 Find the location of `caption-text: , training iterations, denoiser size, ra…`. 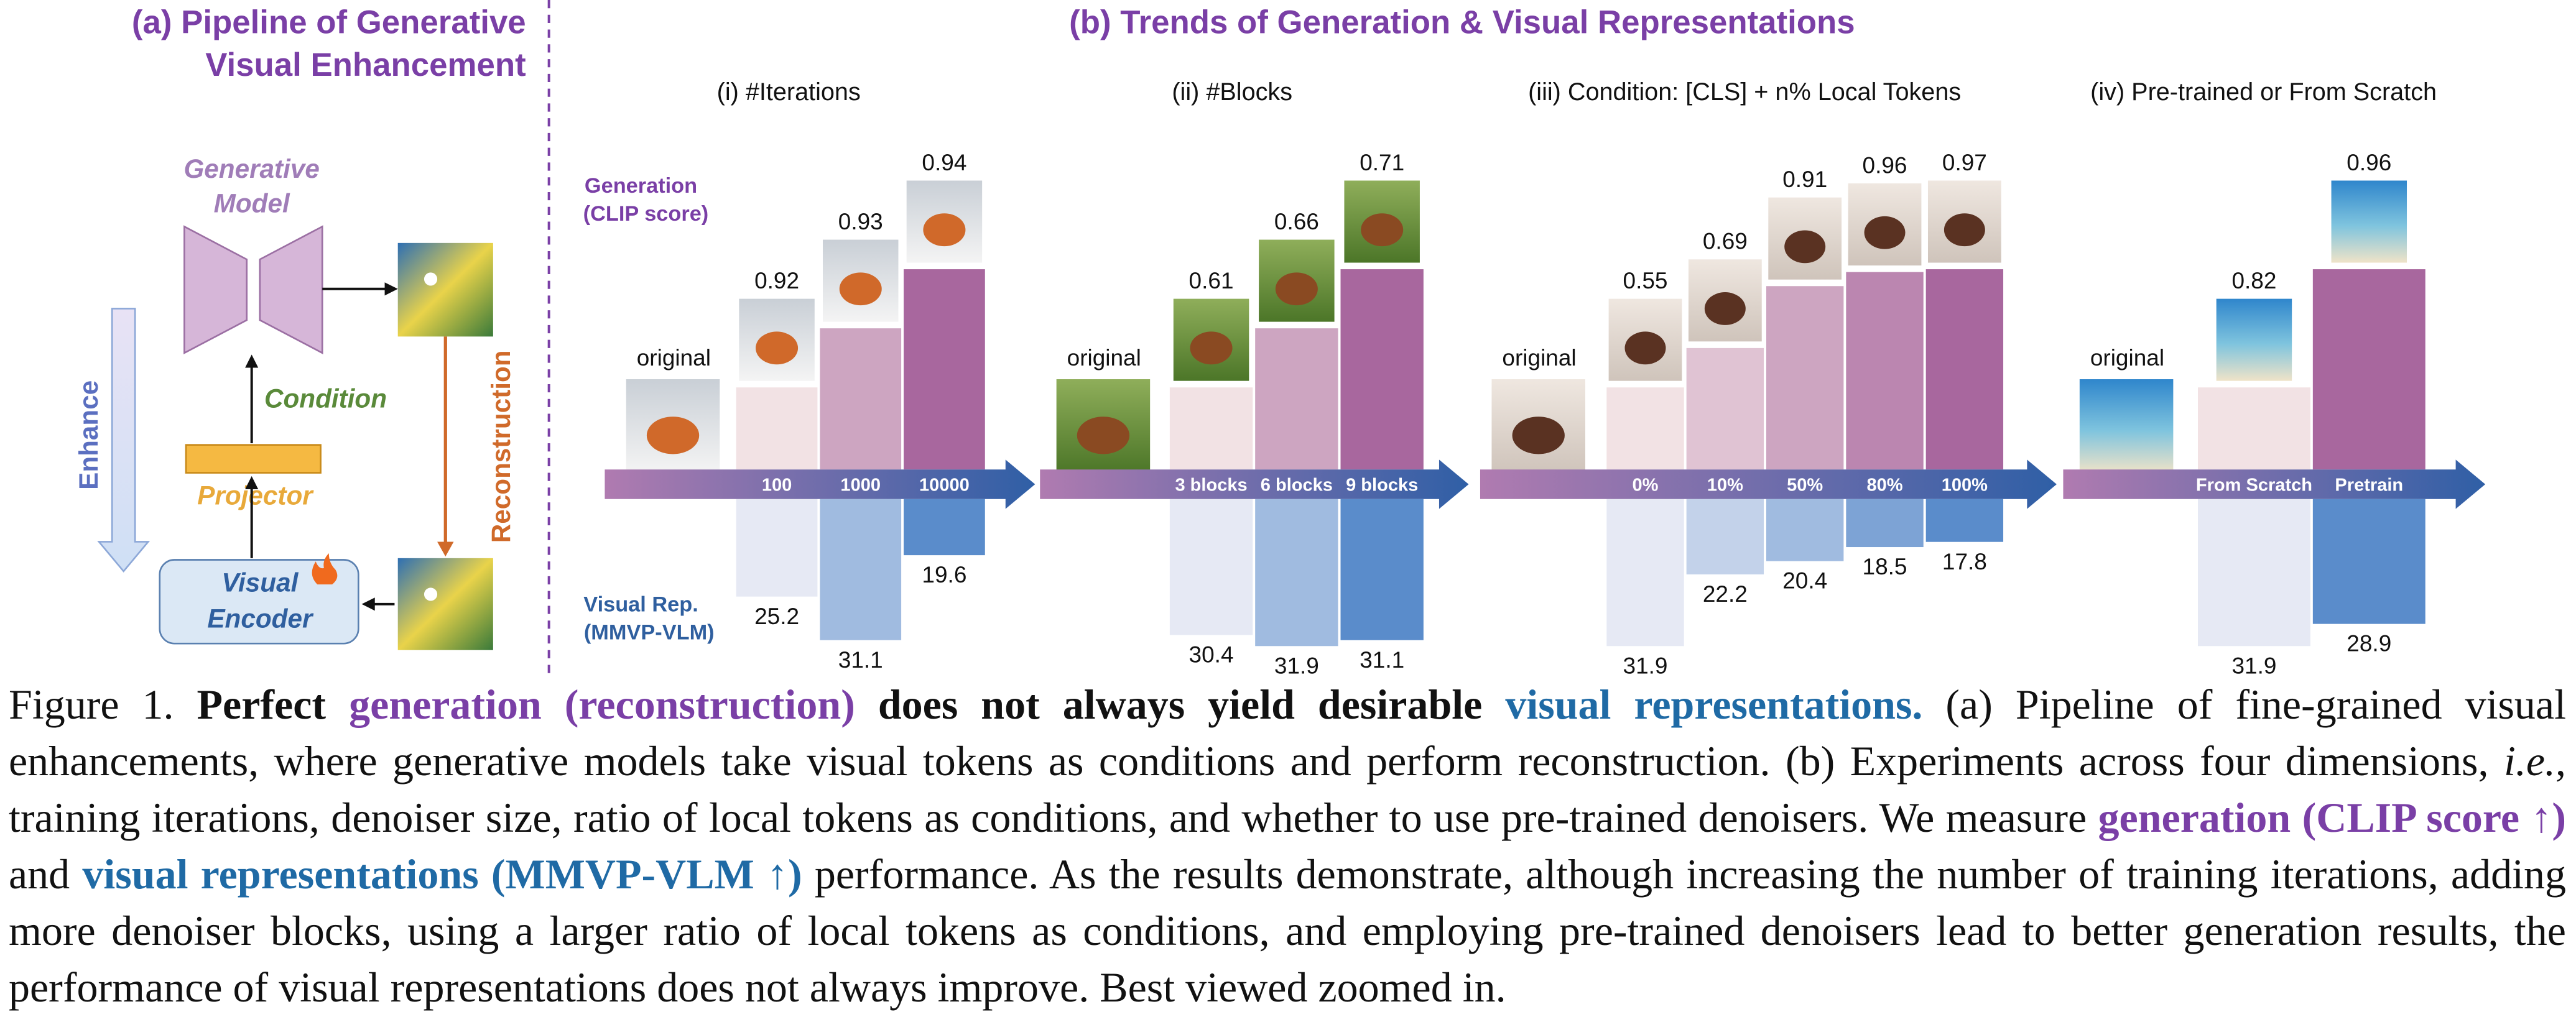

caption-text: , training iterations, denoiser size, ra… is located at coordinates (1287, 789).